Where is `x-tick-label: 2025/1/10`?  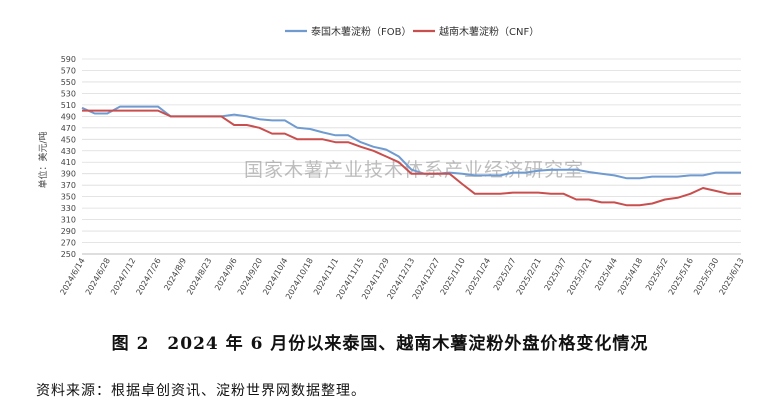
x-tick-label: 2025/1/10 is located at coordinates (453, 277).